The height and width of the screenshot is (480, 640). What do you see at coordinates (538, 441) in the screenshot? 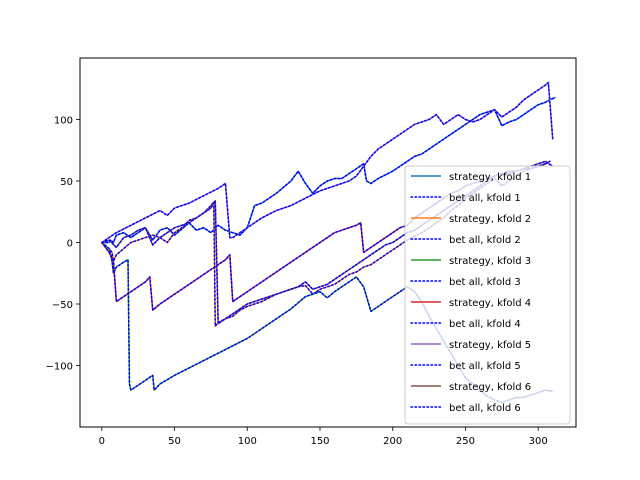
I see `x-tick-label-6: 300` at bounding box center [538, 441].